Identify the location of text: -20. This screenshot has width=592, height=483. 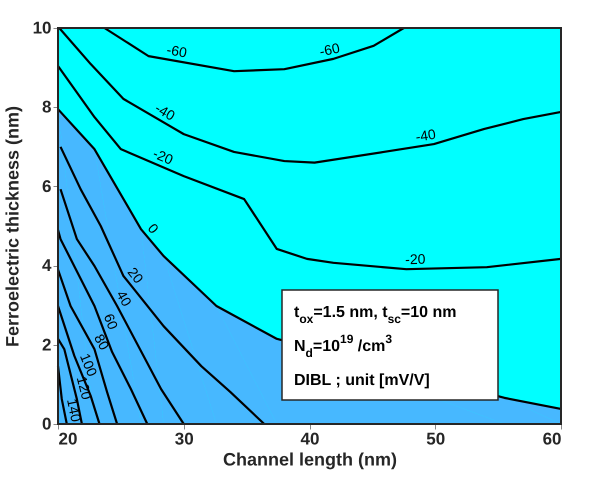
(163, 156).